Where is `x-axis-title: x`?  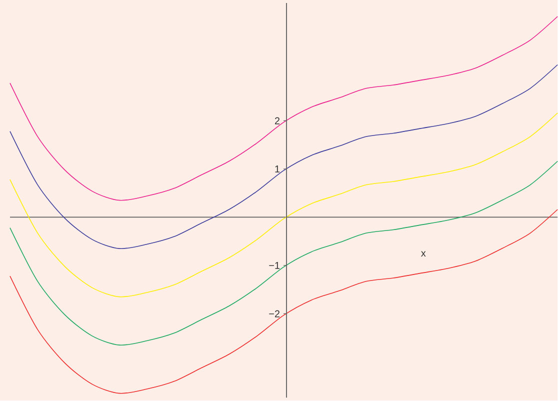
x-axis-title: x is located at coordinates (423, 254).